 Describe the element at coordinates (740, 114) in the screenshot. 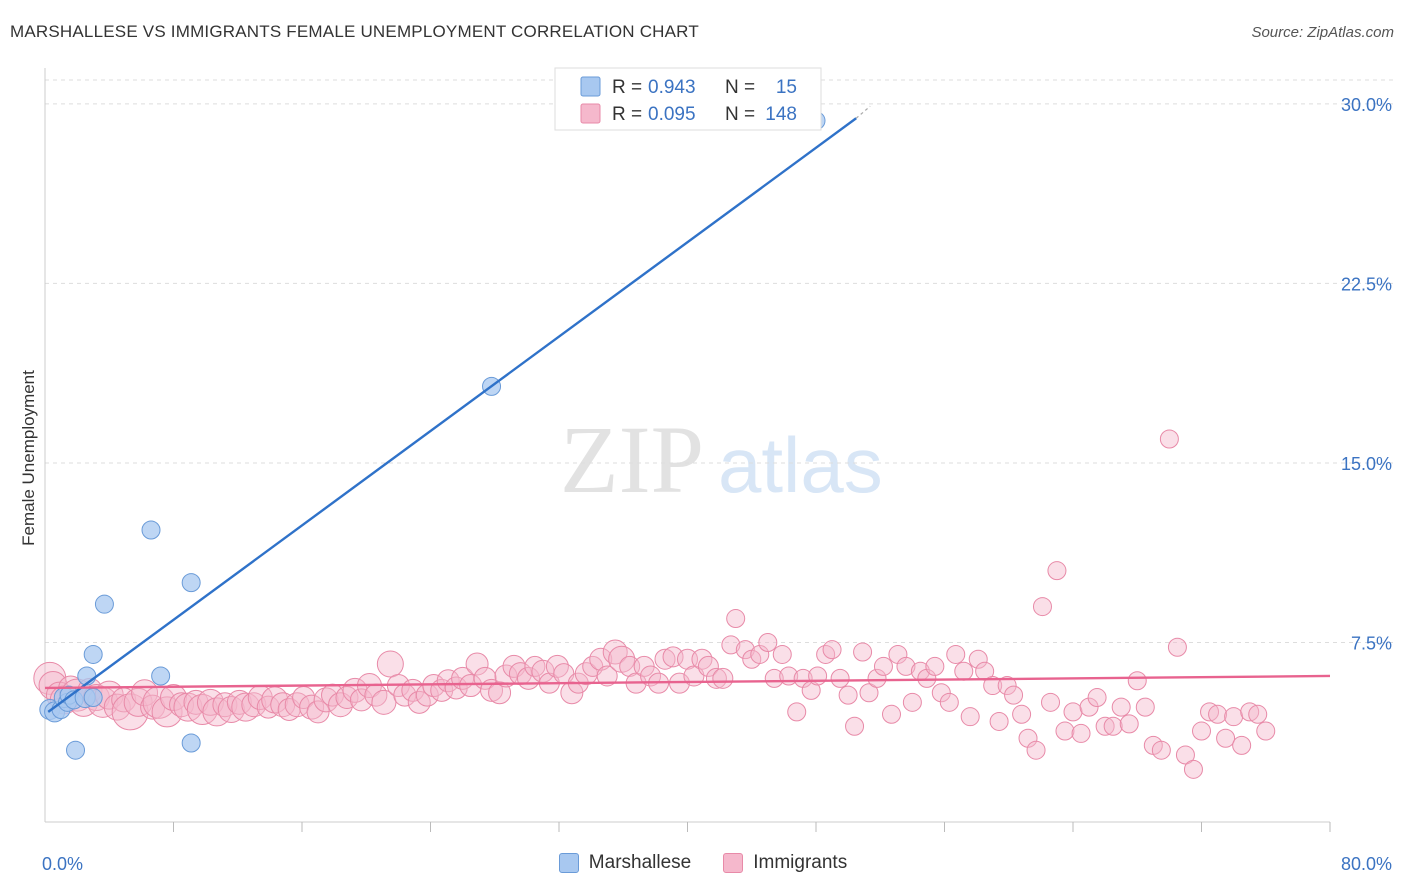

I see `legend-pink-n-label: N =` at that location.